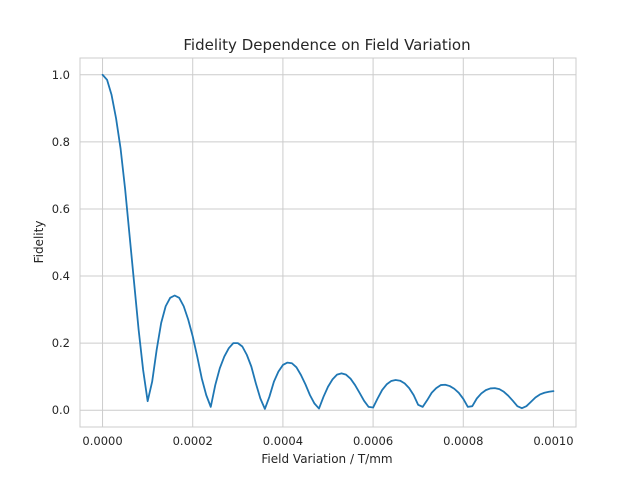 This screenshot has width=640, height=480. I want to click on x-axis-label: Field Variation / T/mm, so click(326, 459).